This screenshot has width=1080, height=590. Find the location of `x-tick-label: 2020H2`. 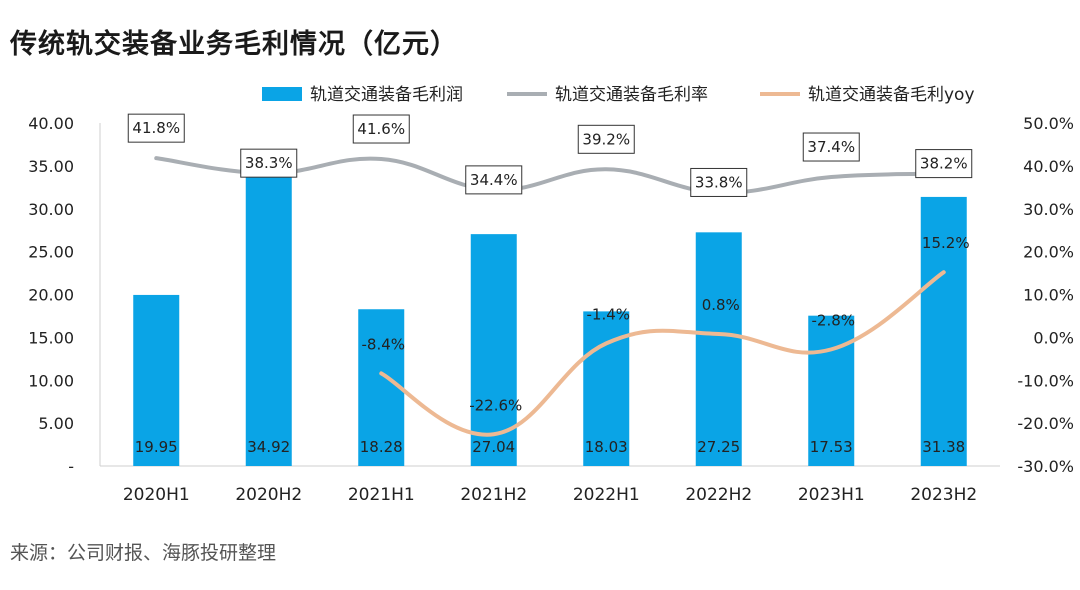

x-tick-label: 2020H2 is located at coordinates (268, 495).